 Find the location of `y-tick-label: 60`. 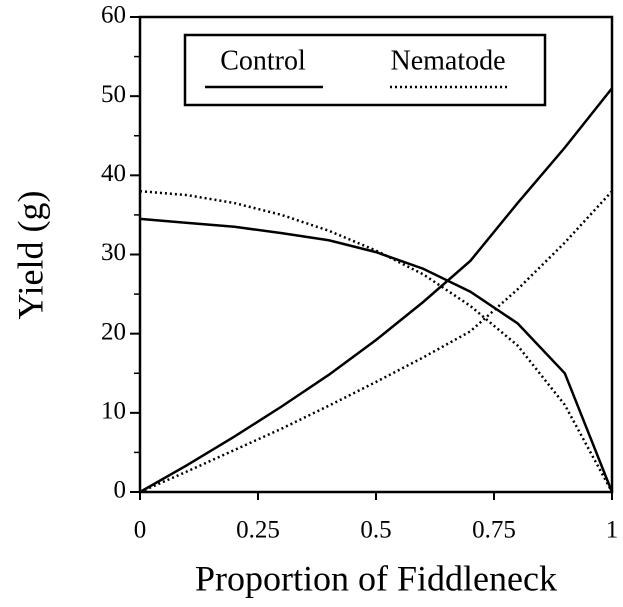

y-tick-label: 60 is located at coordinates (113, 15).